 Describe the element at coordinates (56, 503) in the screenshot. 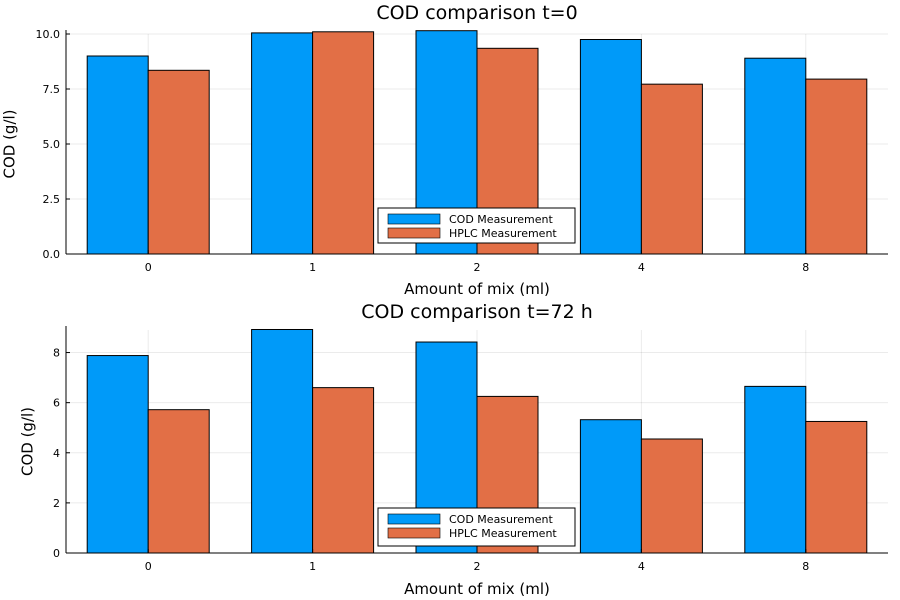

I see `y-tick-label: 2` at that location.